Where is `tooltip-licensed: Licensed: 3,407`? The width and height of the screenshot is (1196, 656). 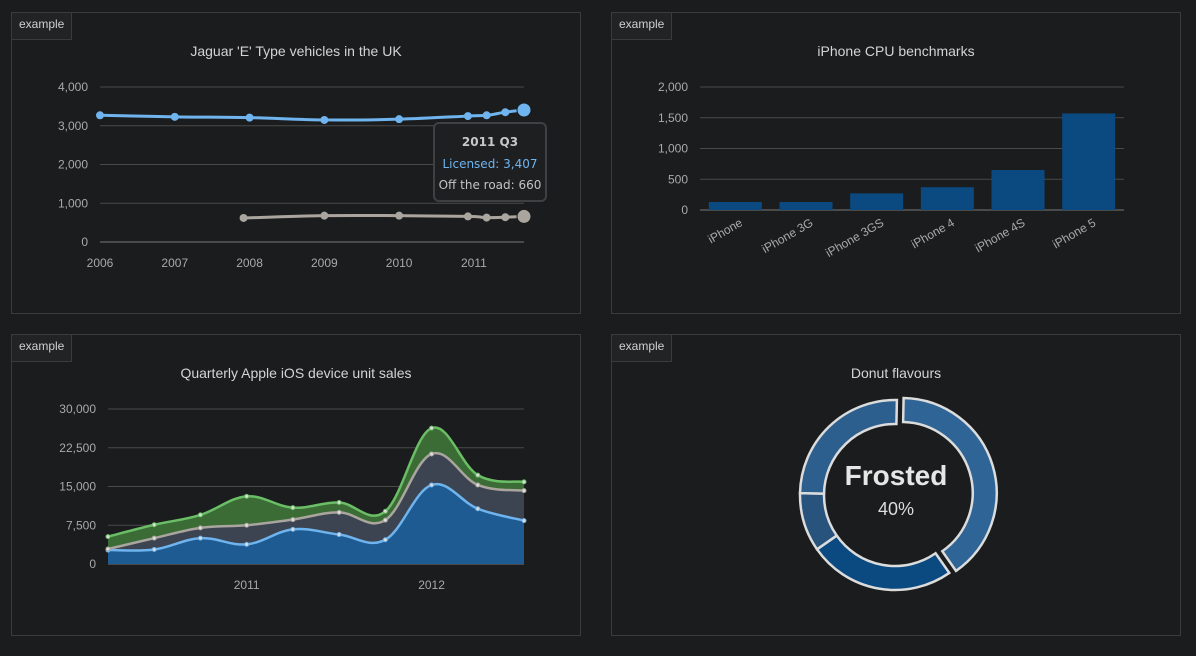
tooltip-licensed: Licensed: 3,407 is located at coordinates (490, 164).